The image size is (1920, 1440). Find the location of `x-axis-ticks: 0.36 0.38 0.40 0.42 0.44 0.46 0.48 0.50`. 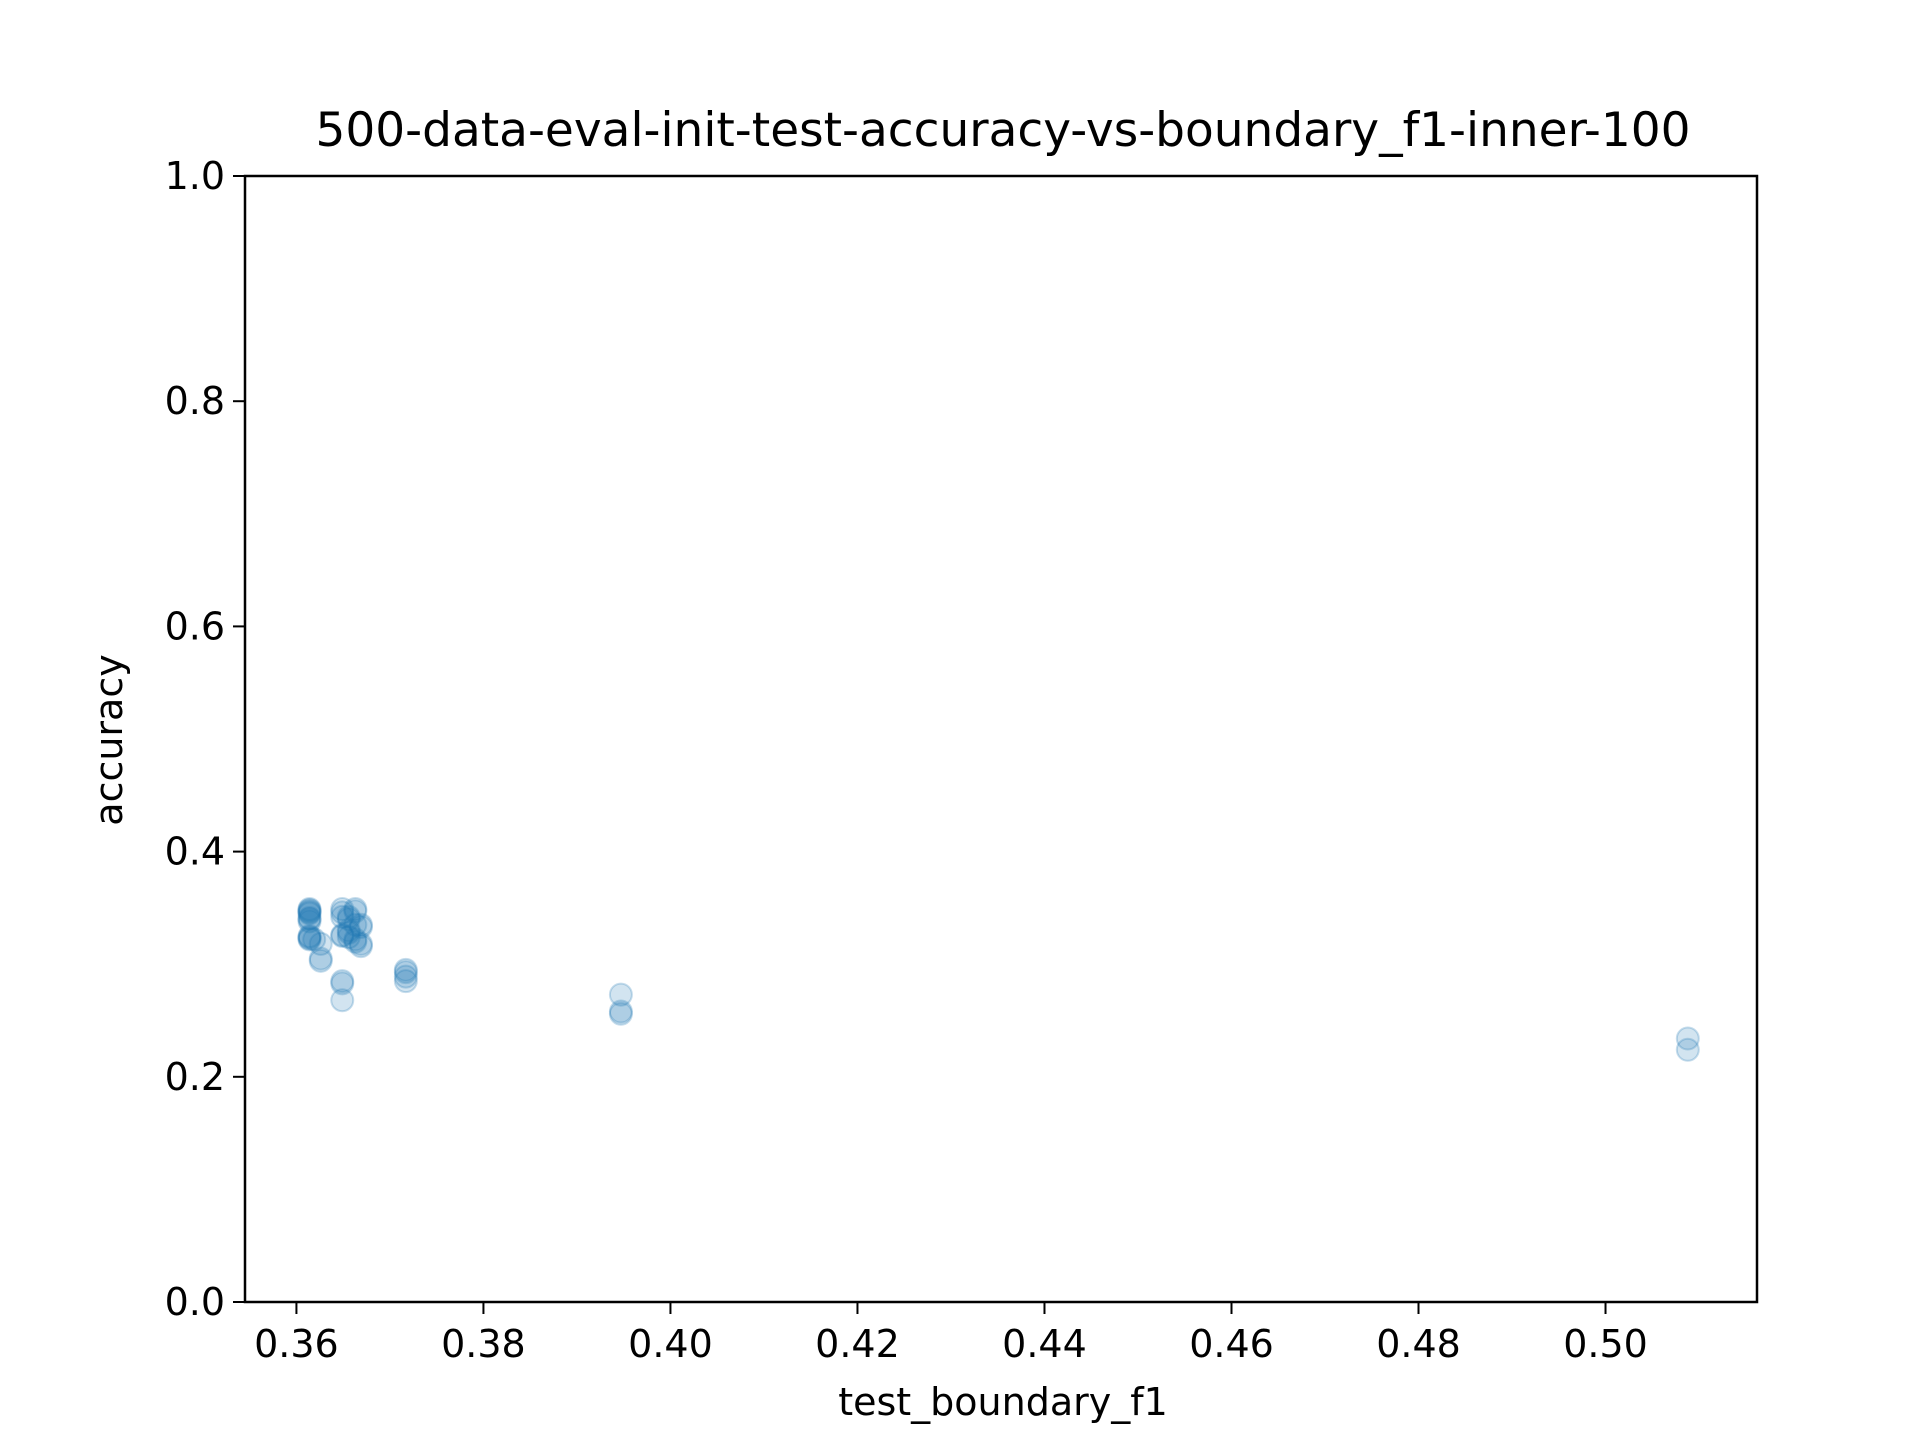

x-axis-ticks: 0.36 0.38 0.40 0.42 0.44 0.46 0.48 0.50 is located at coordinates (951, 1334).